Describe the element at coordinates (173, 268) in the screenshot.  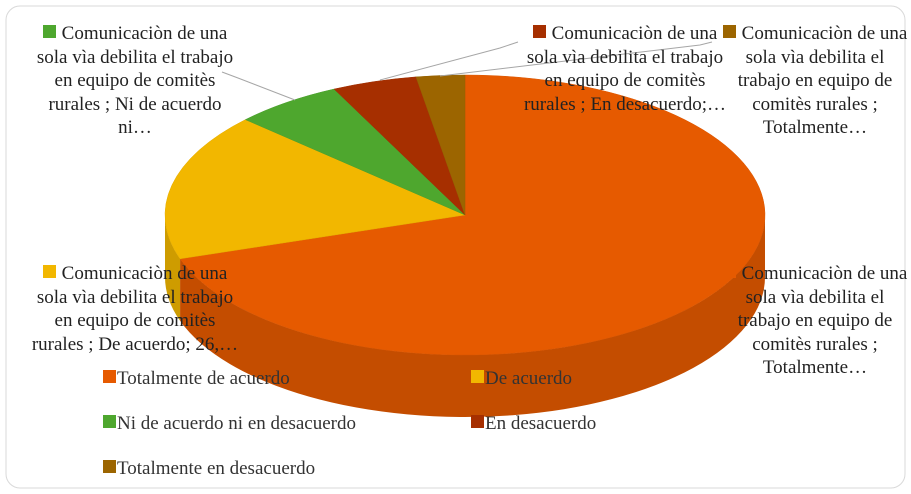
I see `slice-side` at that location.